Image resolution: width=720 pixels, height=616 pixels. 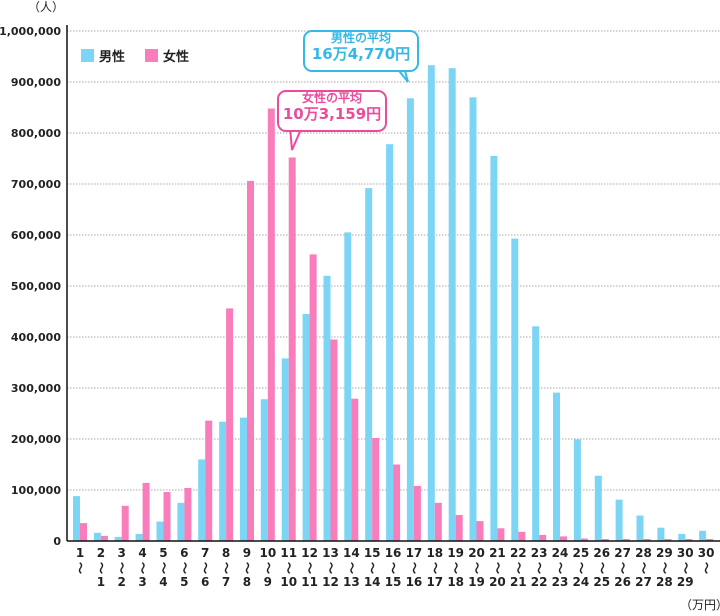 I want to click on x-tick-label: 6 〜5, so click(x=184, y=567).